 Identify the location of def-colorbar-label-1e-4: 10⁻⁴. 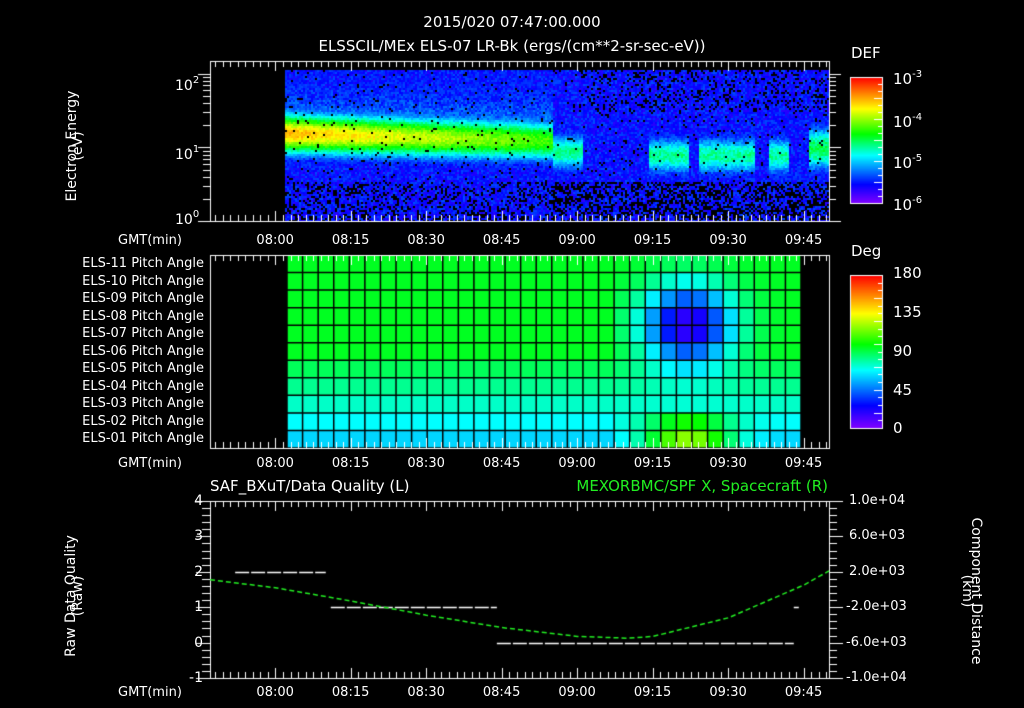
(908, 121).